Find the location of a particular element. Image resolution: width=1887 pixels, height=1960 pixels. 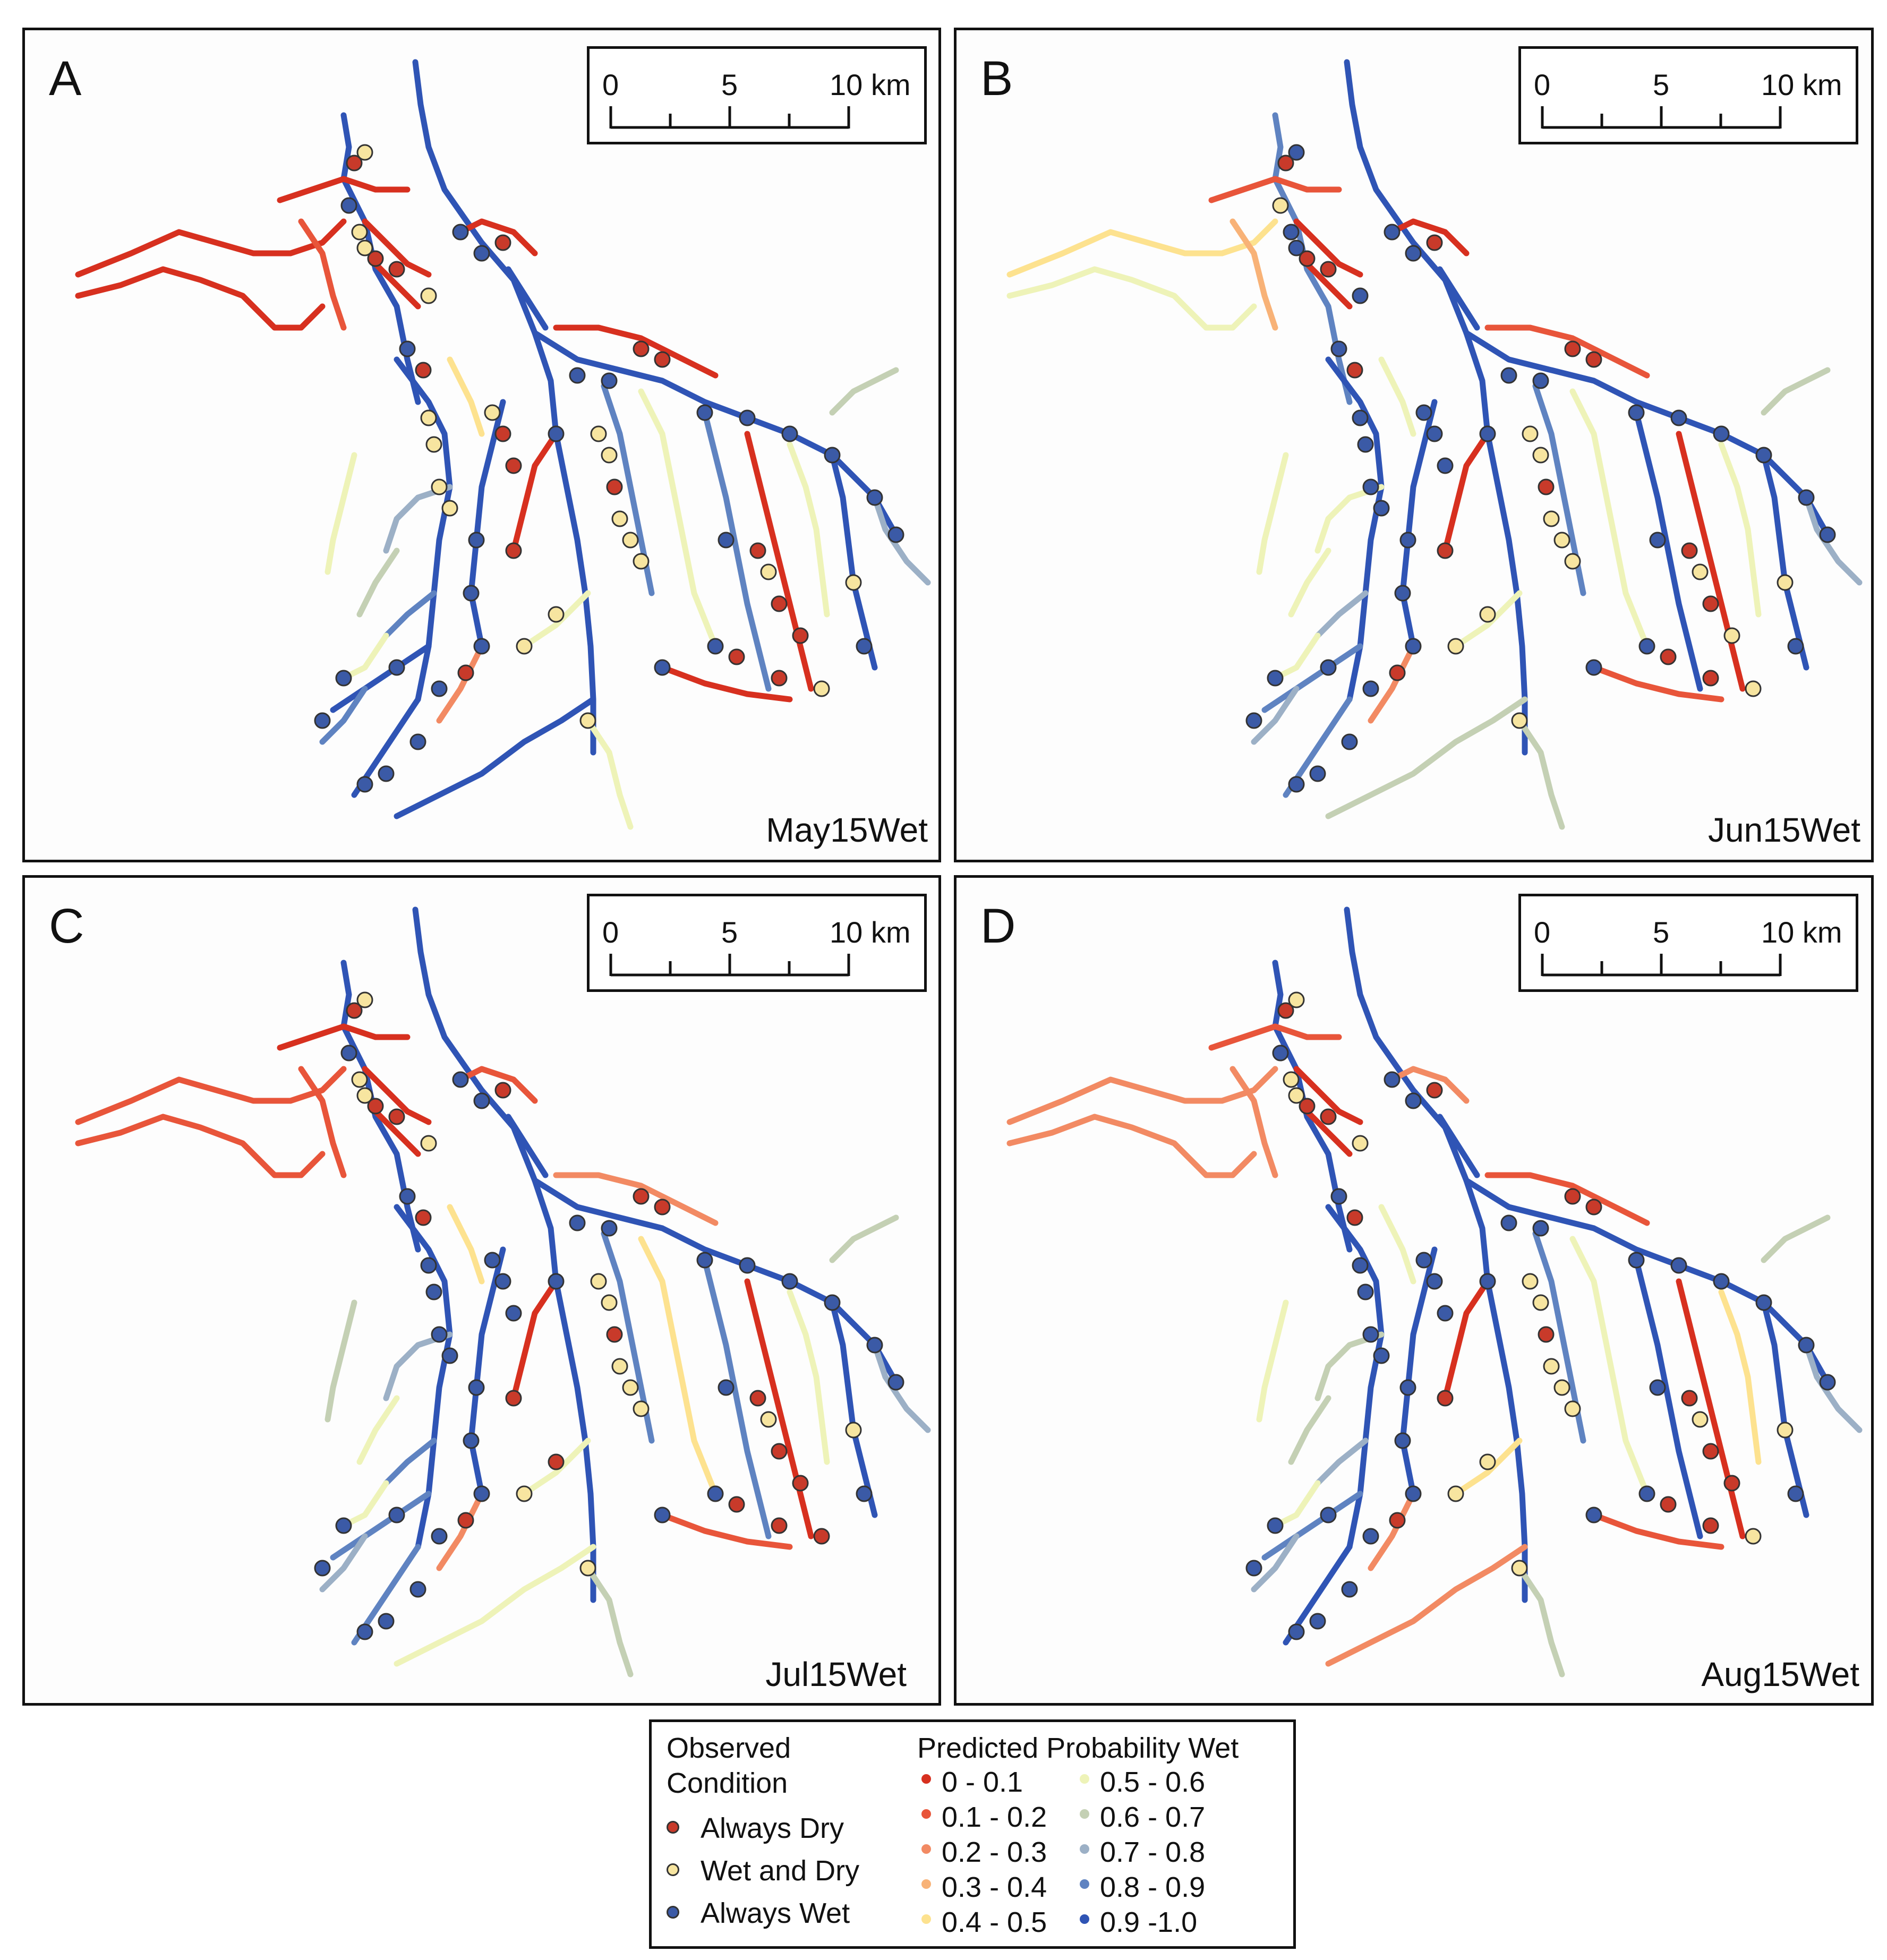

panel-letter: A is located at coordinates (65, 79).